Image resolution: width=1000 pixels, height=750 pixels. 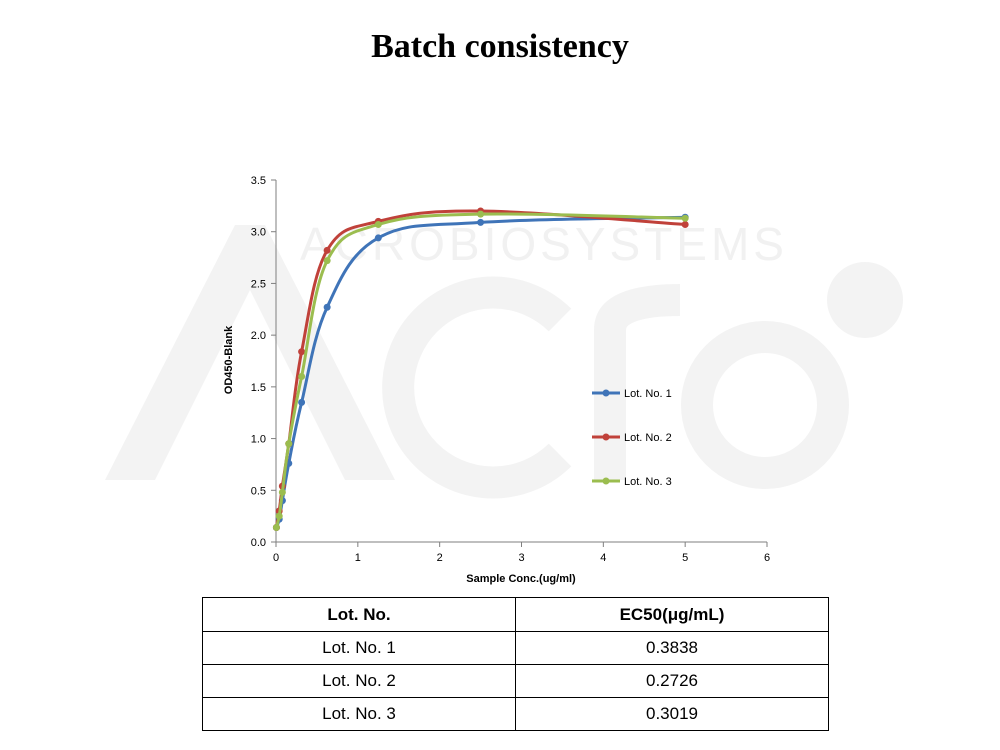 What do you see at coordinates (258, 336) in the screenshot?
I see `y-tick-label: 2.0` at bounding box center [258, 336].